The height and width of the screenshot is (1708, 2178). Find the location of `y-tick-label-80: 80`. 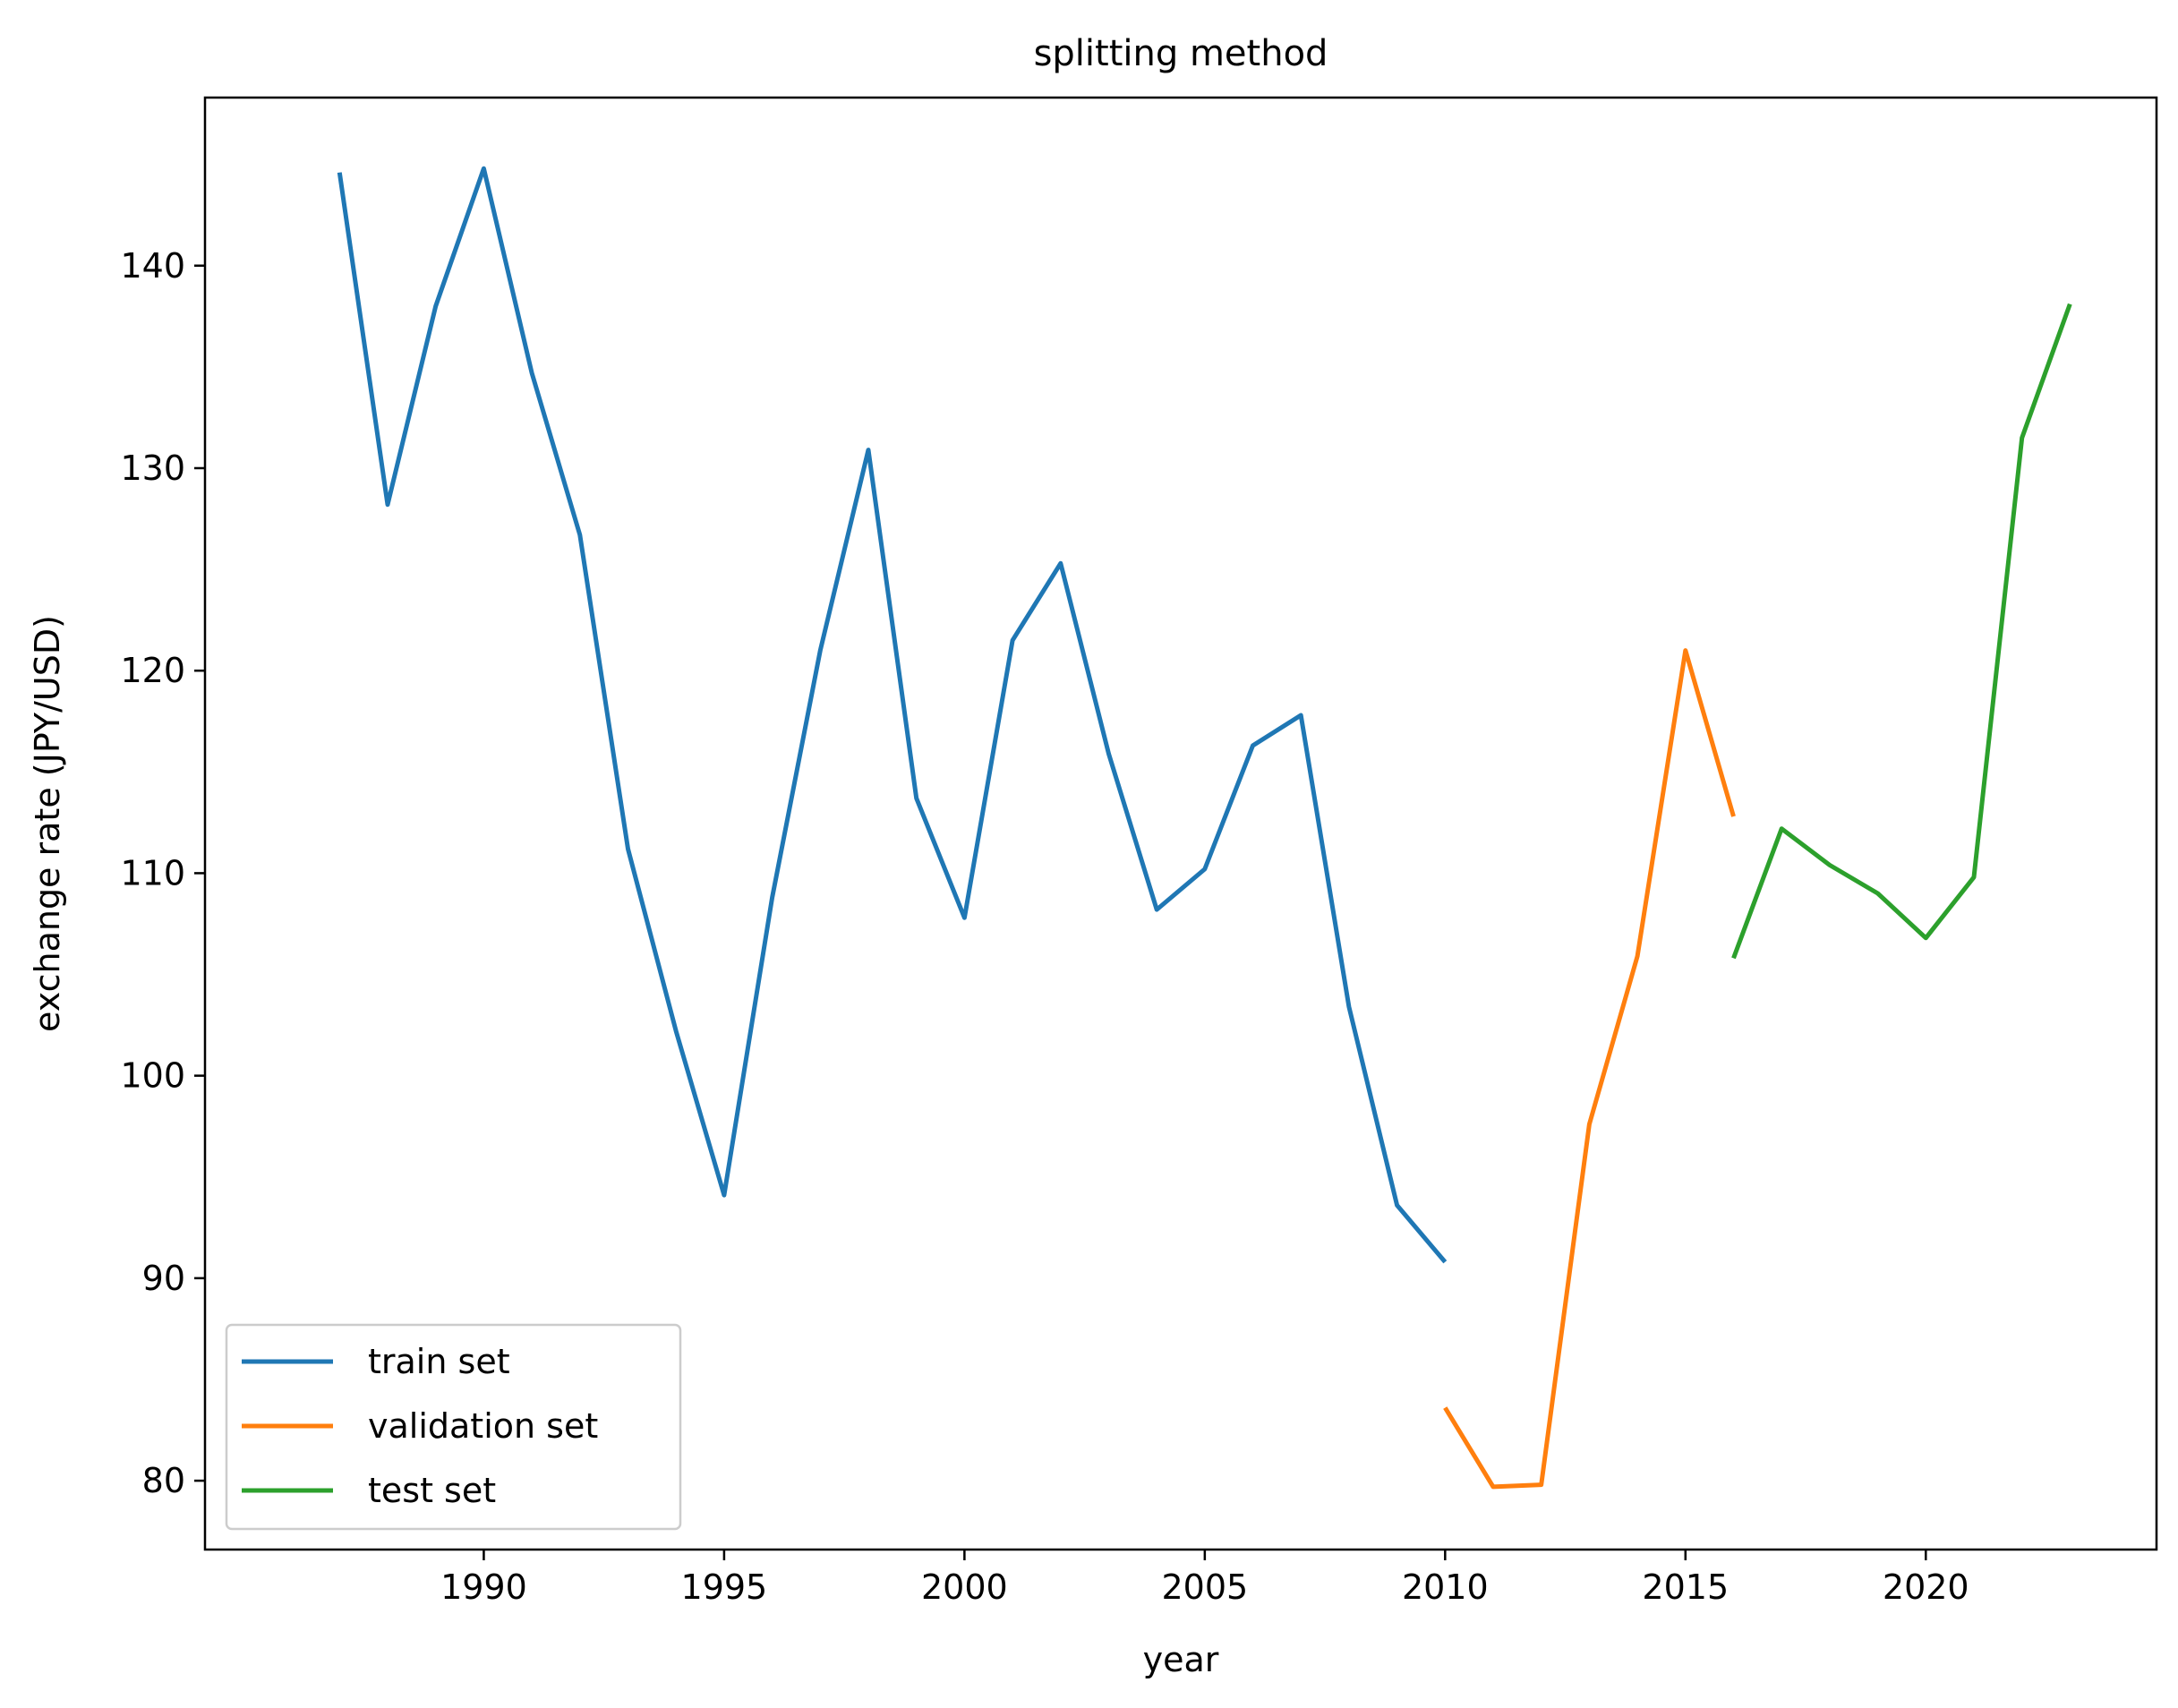

y-tick-label-80: 80 is located at coordinates (163, 1480).